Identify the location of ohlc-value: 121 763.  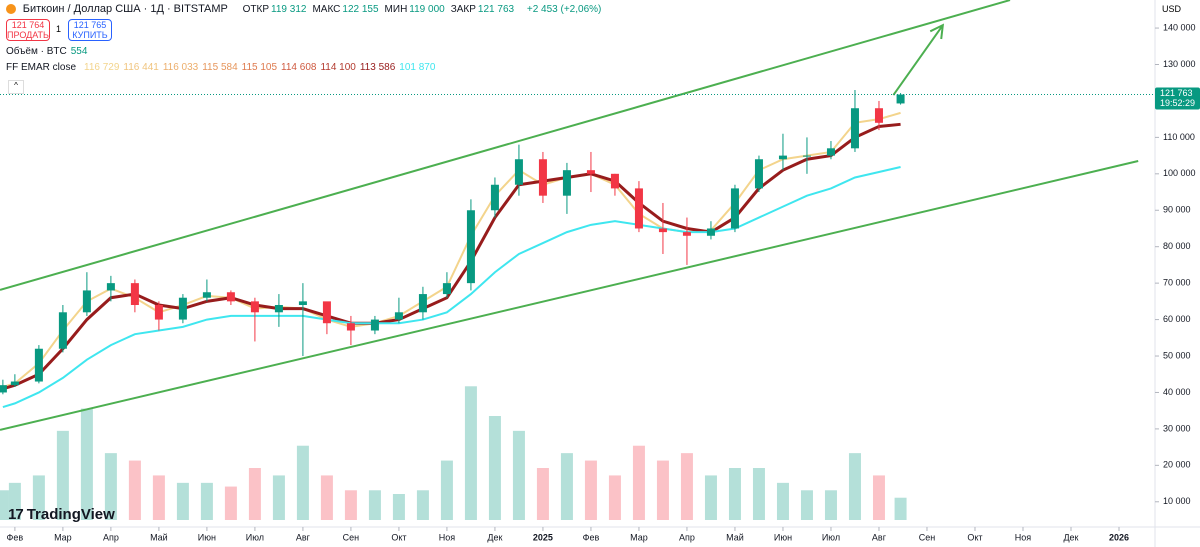
(496, 9).